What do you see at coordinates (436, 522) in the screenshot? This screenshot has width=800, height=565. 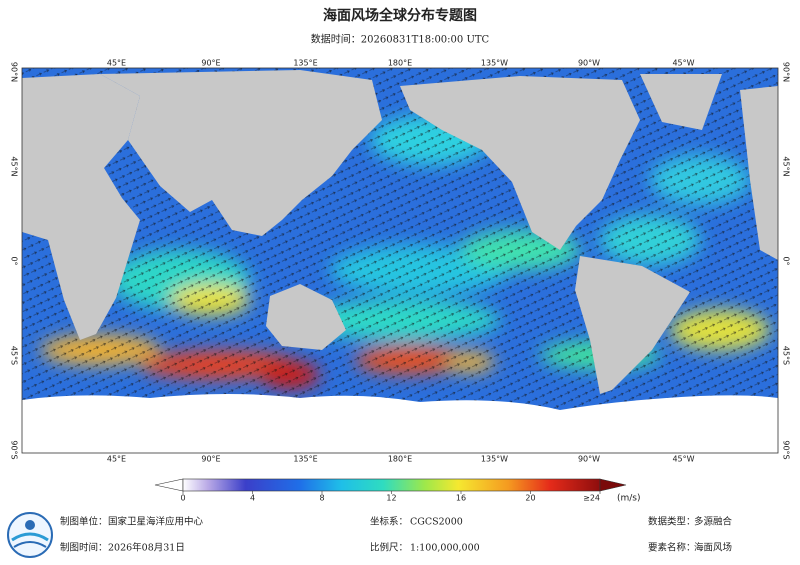 I see `crs: CGCS2000` at bounding box center [436, 522].